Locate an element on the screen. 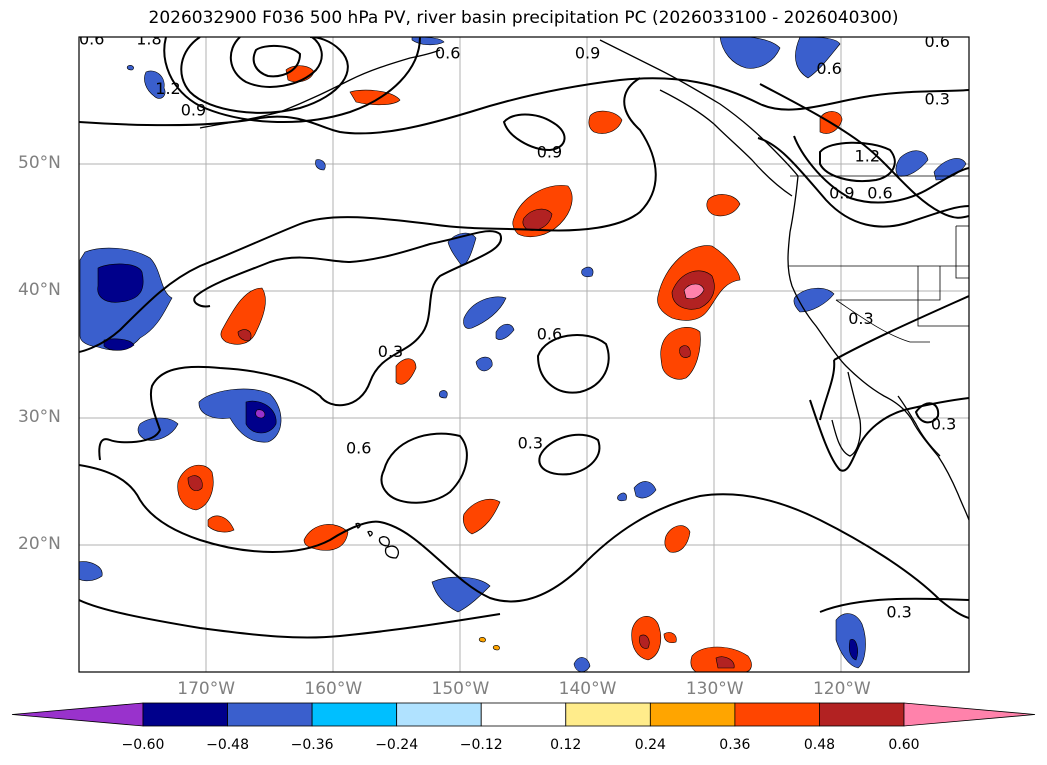  coast-gulf is located at coordinates (919, 426).